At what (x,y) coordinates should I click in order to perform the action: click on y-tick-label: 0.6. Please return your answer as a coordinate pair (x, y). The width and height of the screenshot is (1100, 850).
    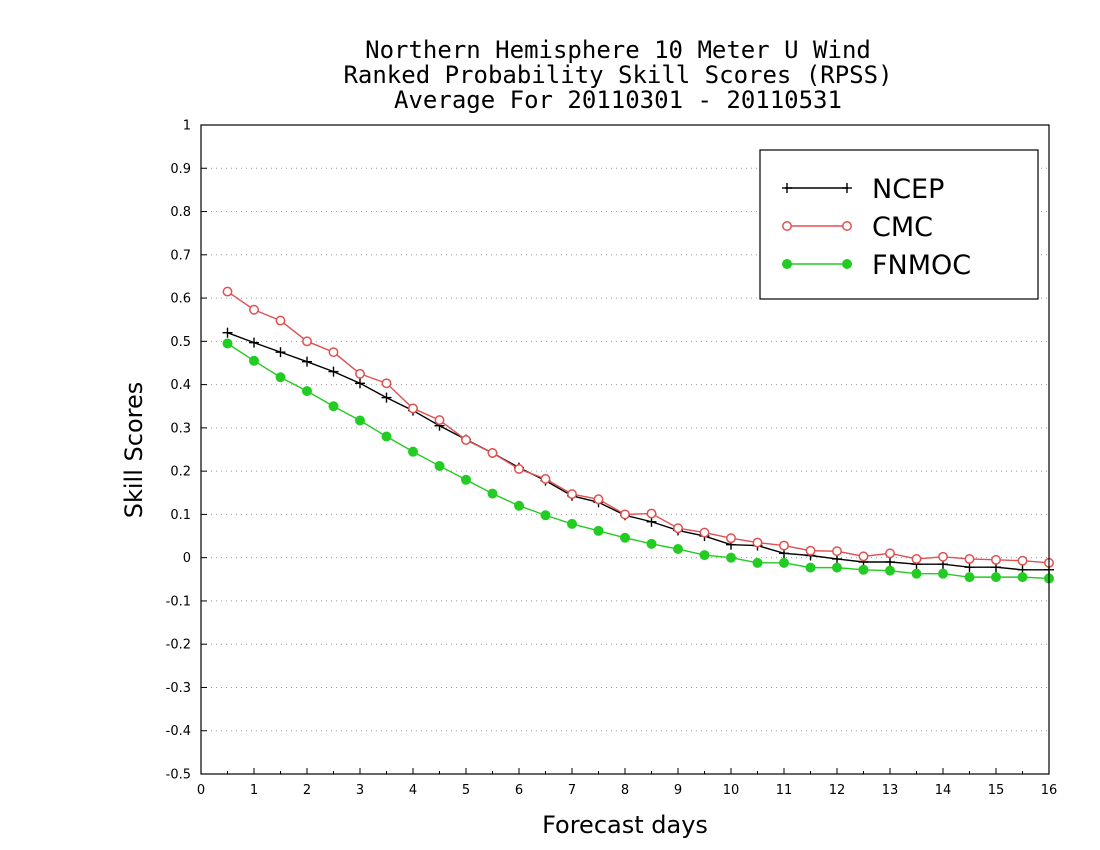
    Looking at the image, I should click on (180, 299).